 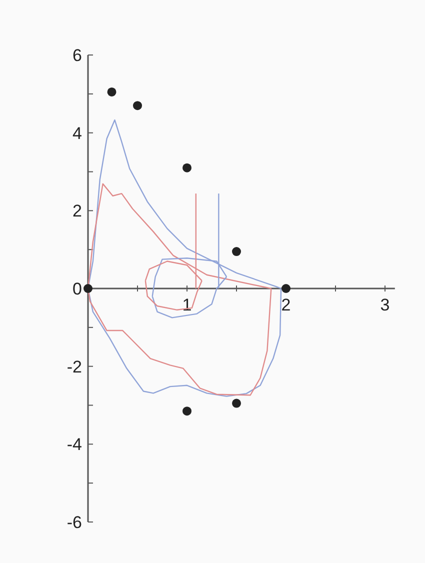 I want to click on x-tick-label: 1, so click(x=187, y=305).